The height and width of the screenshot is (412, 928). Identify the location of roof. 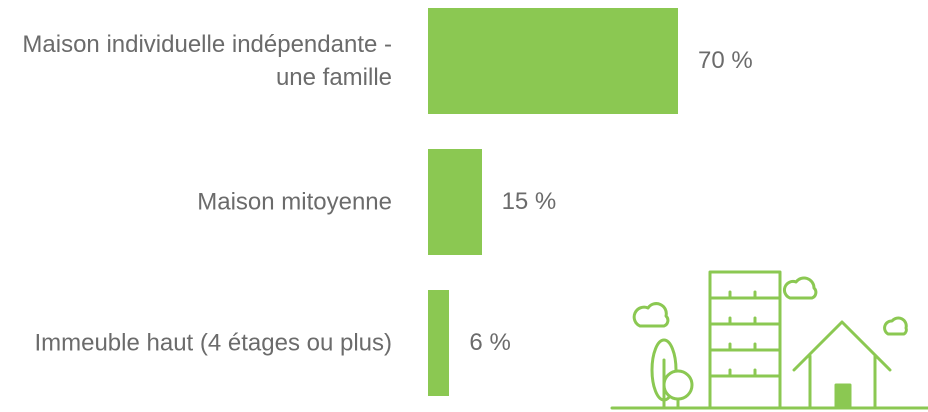
(842, 346).